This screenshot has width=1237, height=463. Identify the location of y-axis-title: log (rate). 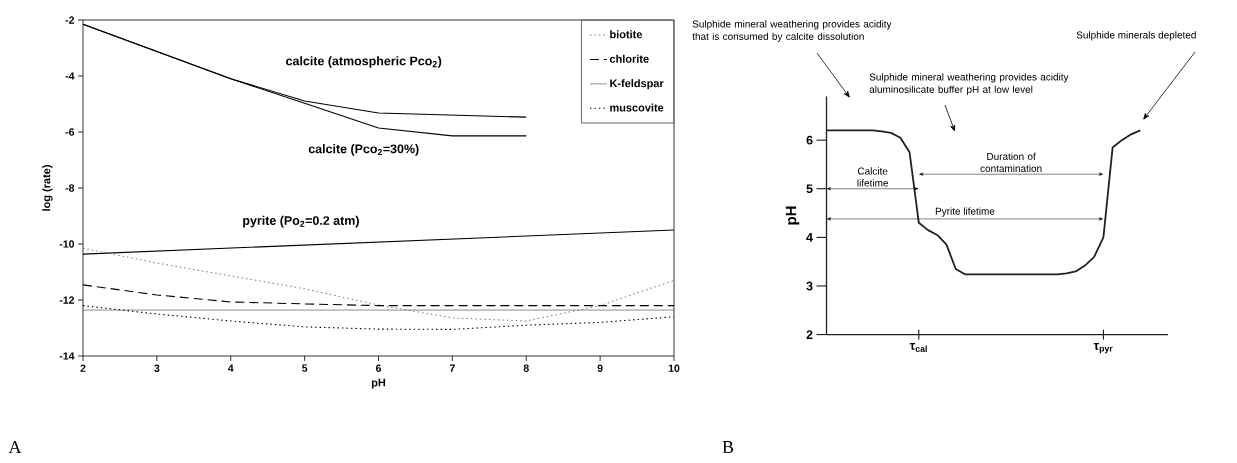
(47, 188).